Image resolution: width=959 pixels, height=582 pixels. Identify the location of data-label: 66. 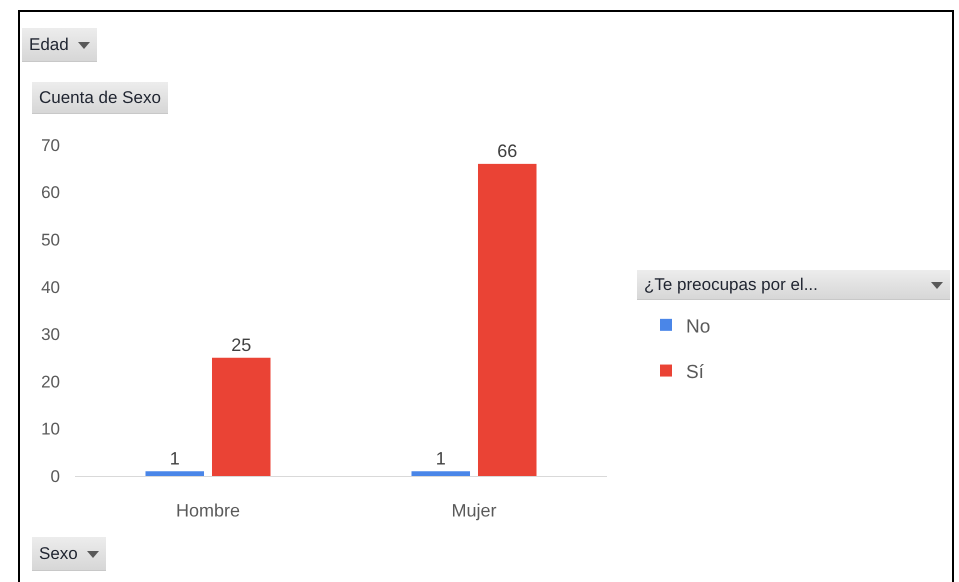
(507, 150).